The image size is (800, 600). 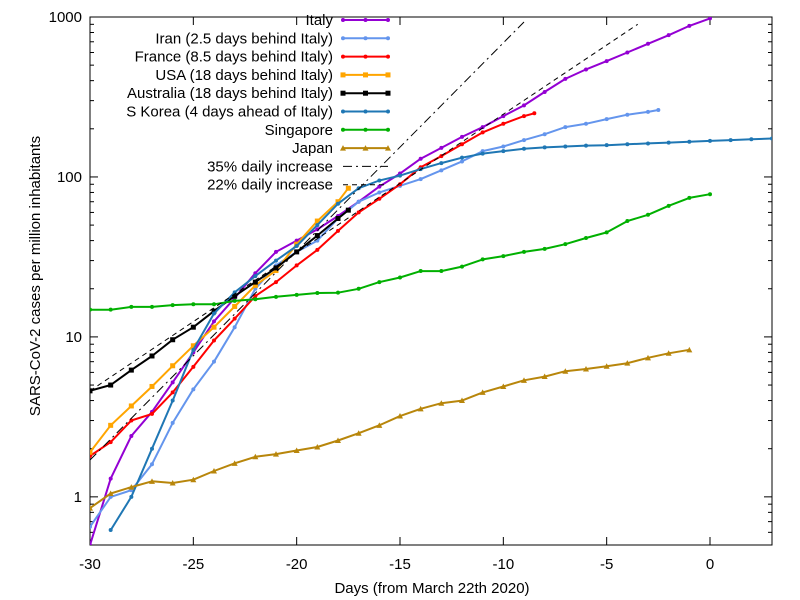 What do you see at coordinates (297, 564) in the screenshot?
I see `x-tick-label: -20` at bounding box center [297, 564].